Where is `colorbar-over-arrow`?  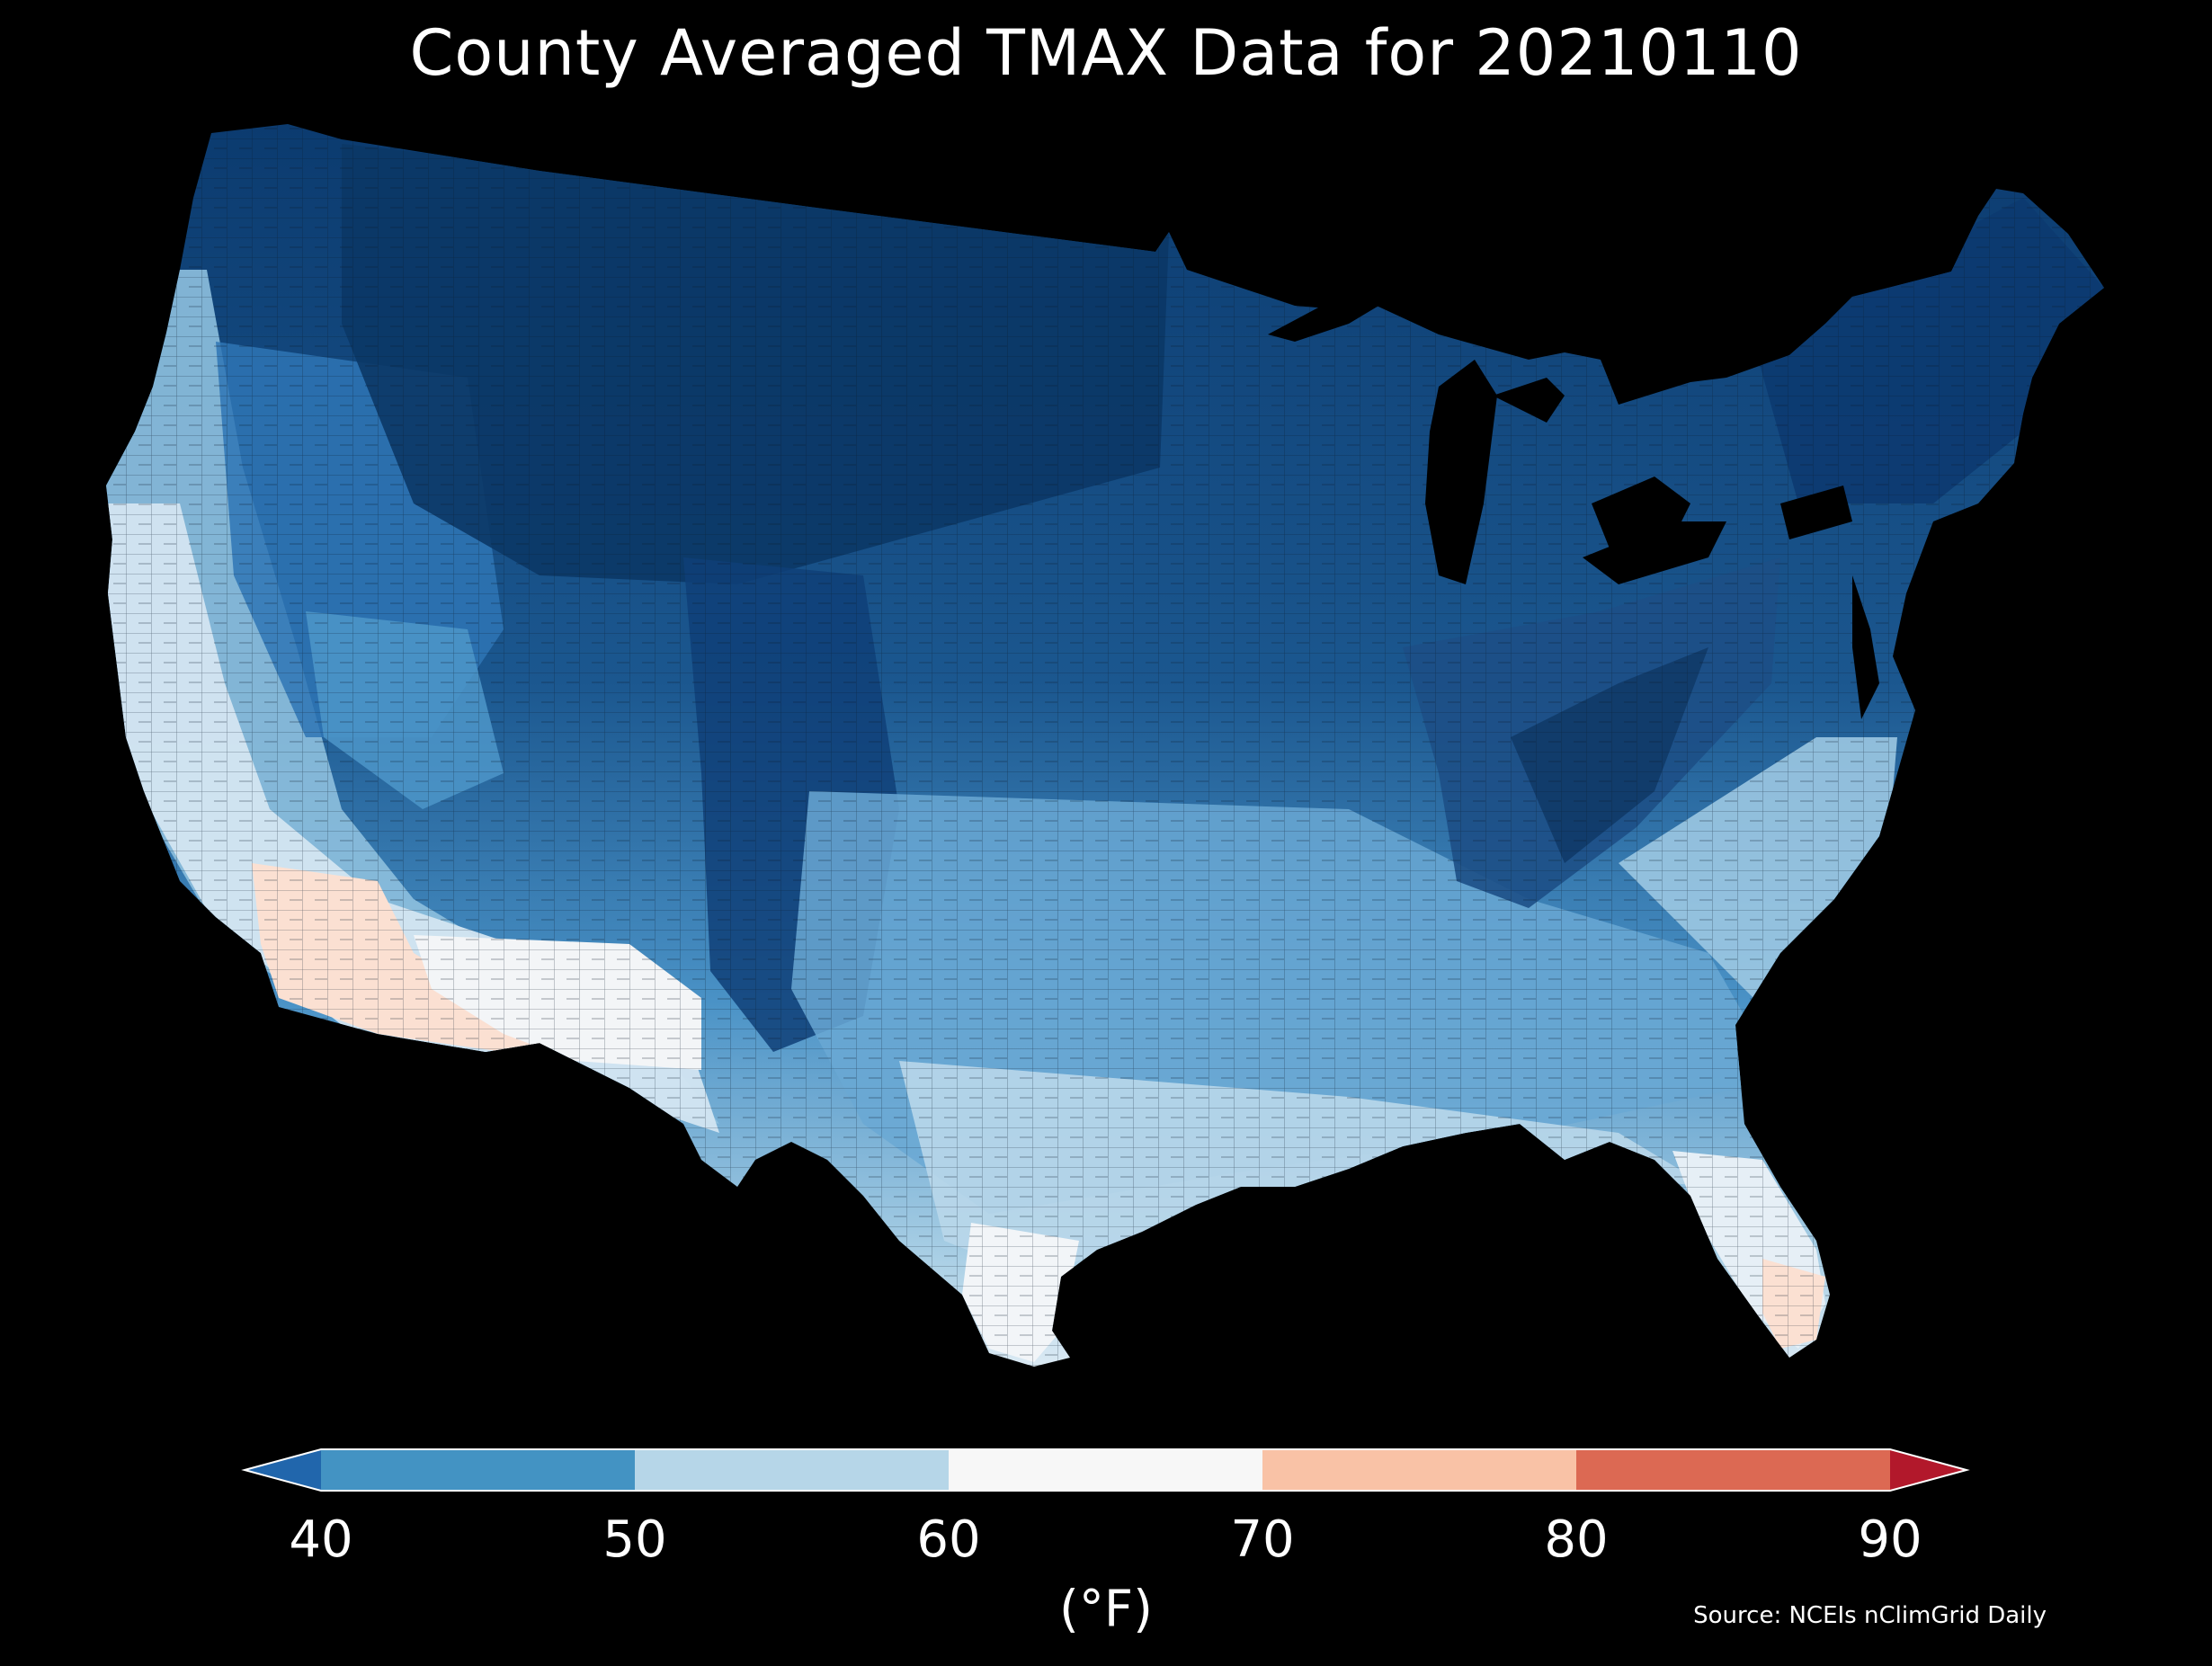 colorbar-over-arrow is located at coordinates (1928, 1470).